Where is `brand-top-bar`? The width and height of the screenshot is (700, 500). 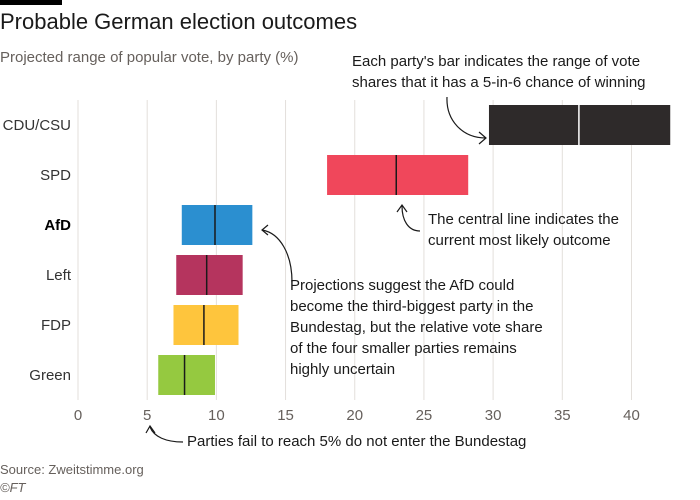
brand-top-bar is located at coordinates (31, 2).